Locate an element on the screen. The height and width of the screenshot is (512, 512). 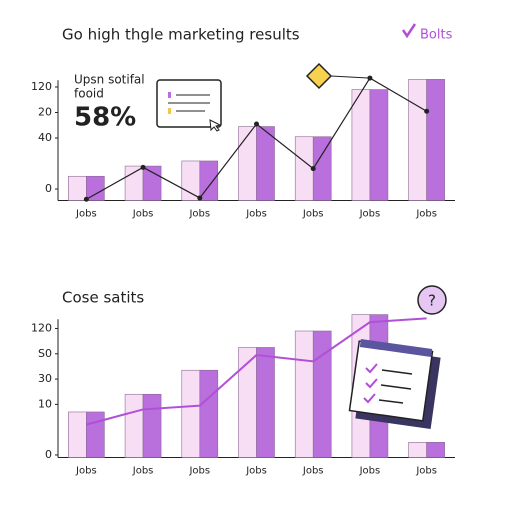
y-tick-label: 20 is located at coordinates (45, 112).